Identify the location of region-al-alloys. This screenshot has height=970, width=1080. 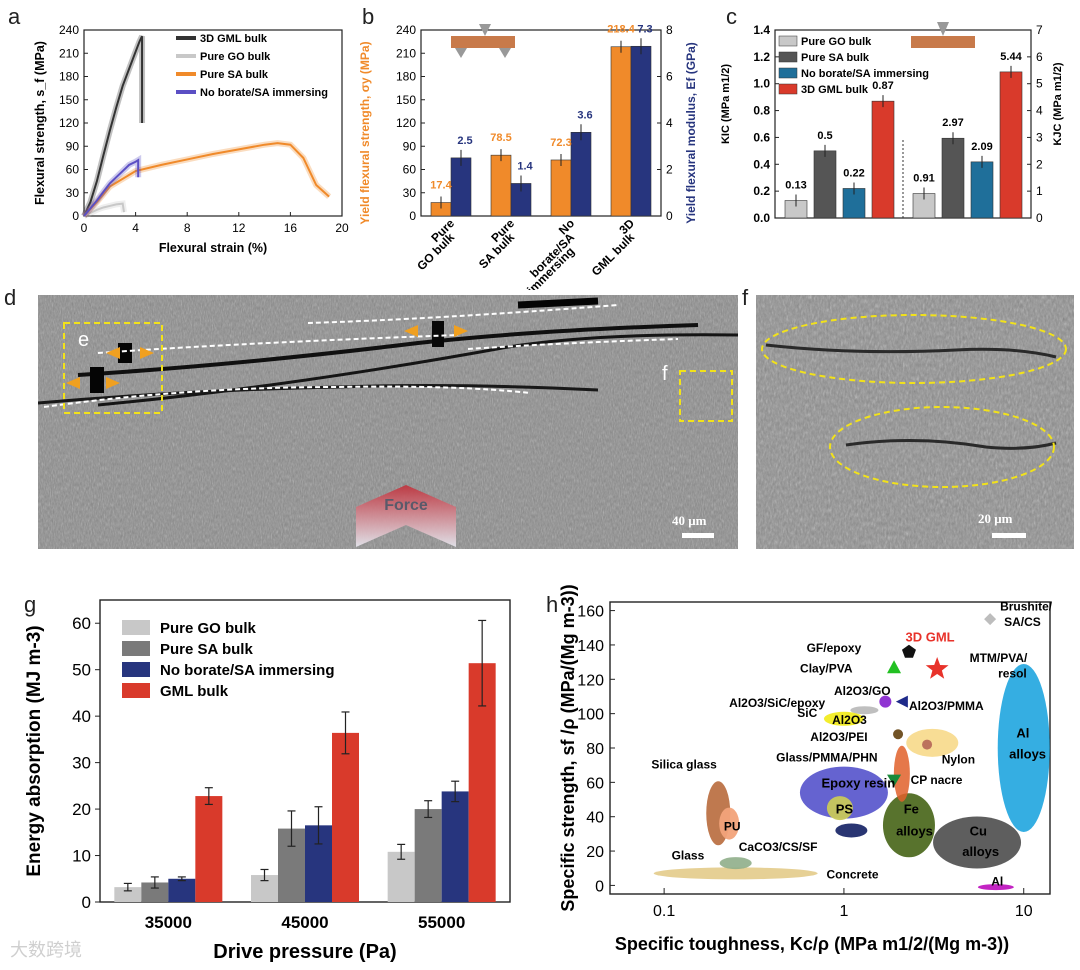
(1023, 748).